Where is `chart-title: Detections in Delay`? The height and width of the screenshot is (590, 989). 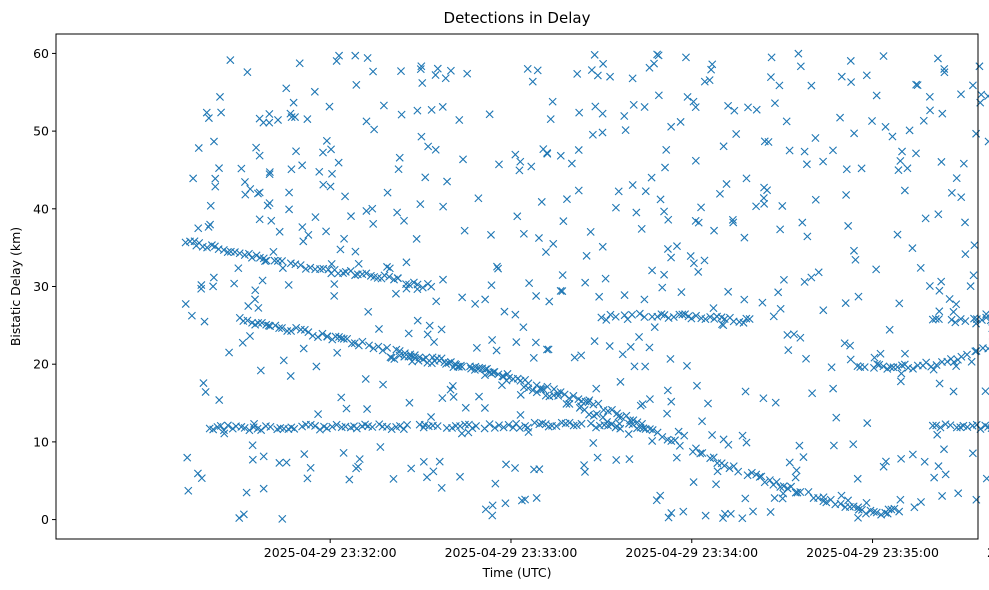
chart-title: Detections in Delay is located at coordinates (517, 18).